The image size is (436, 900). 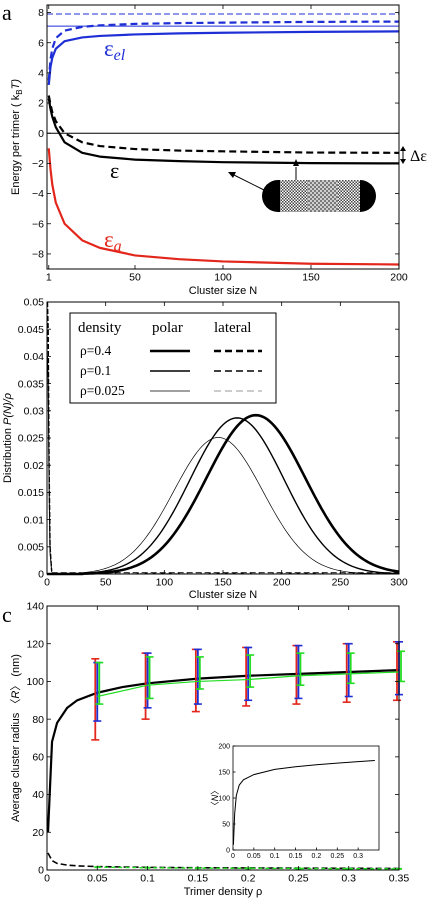 I want to click on panel-c-xlabel: Trimer density ρ, so click(x=223, y=892).